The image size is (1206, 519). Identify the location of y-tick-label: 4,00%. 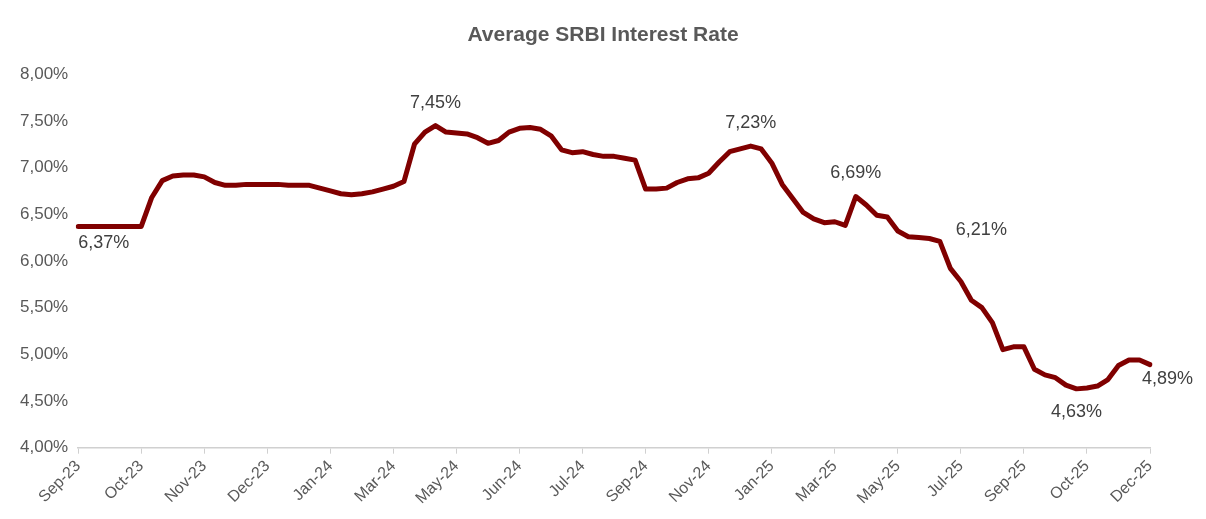
(44, 447).